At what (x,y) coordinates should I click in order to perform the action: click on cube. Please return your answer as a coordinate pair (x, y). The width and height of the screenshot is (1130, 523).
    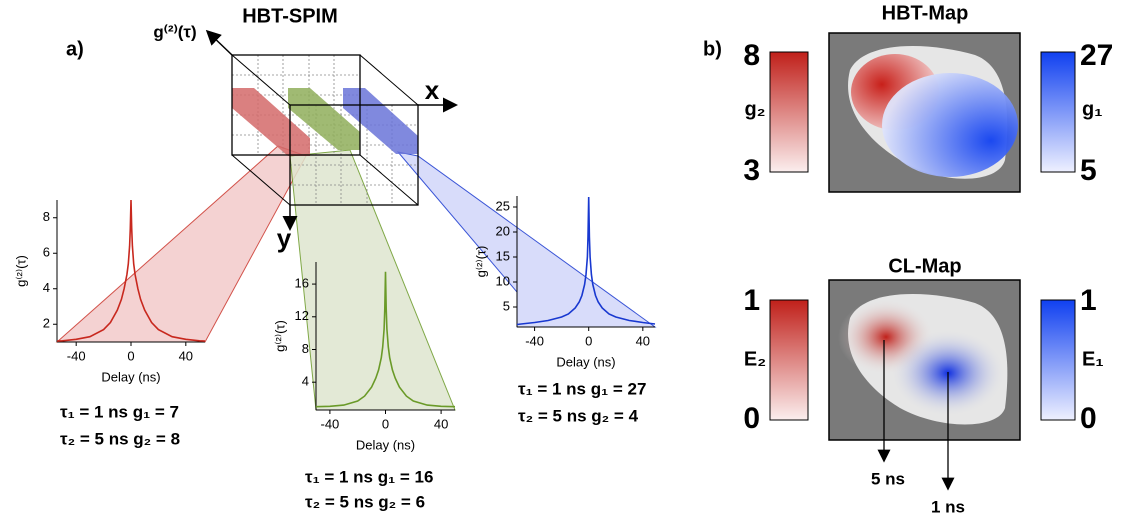
    Looking at the image, I should click on (331, 130).